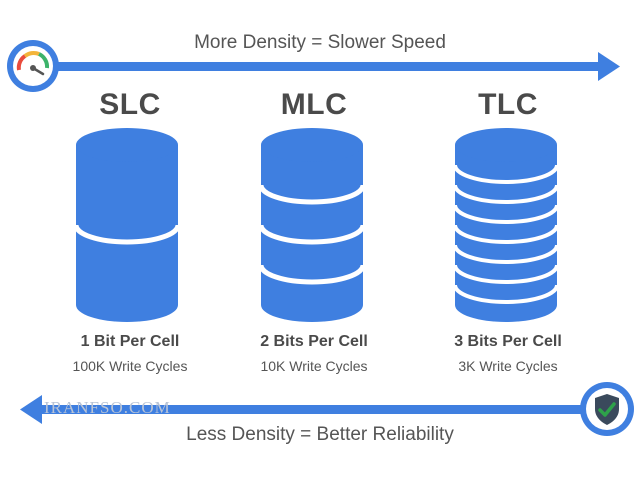 The image size is (640, 480). Describe the element at coordinates (320, 434) in the screenshot. I see `bottom-caption: Less Density = Better Reliability` at that location.